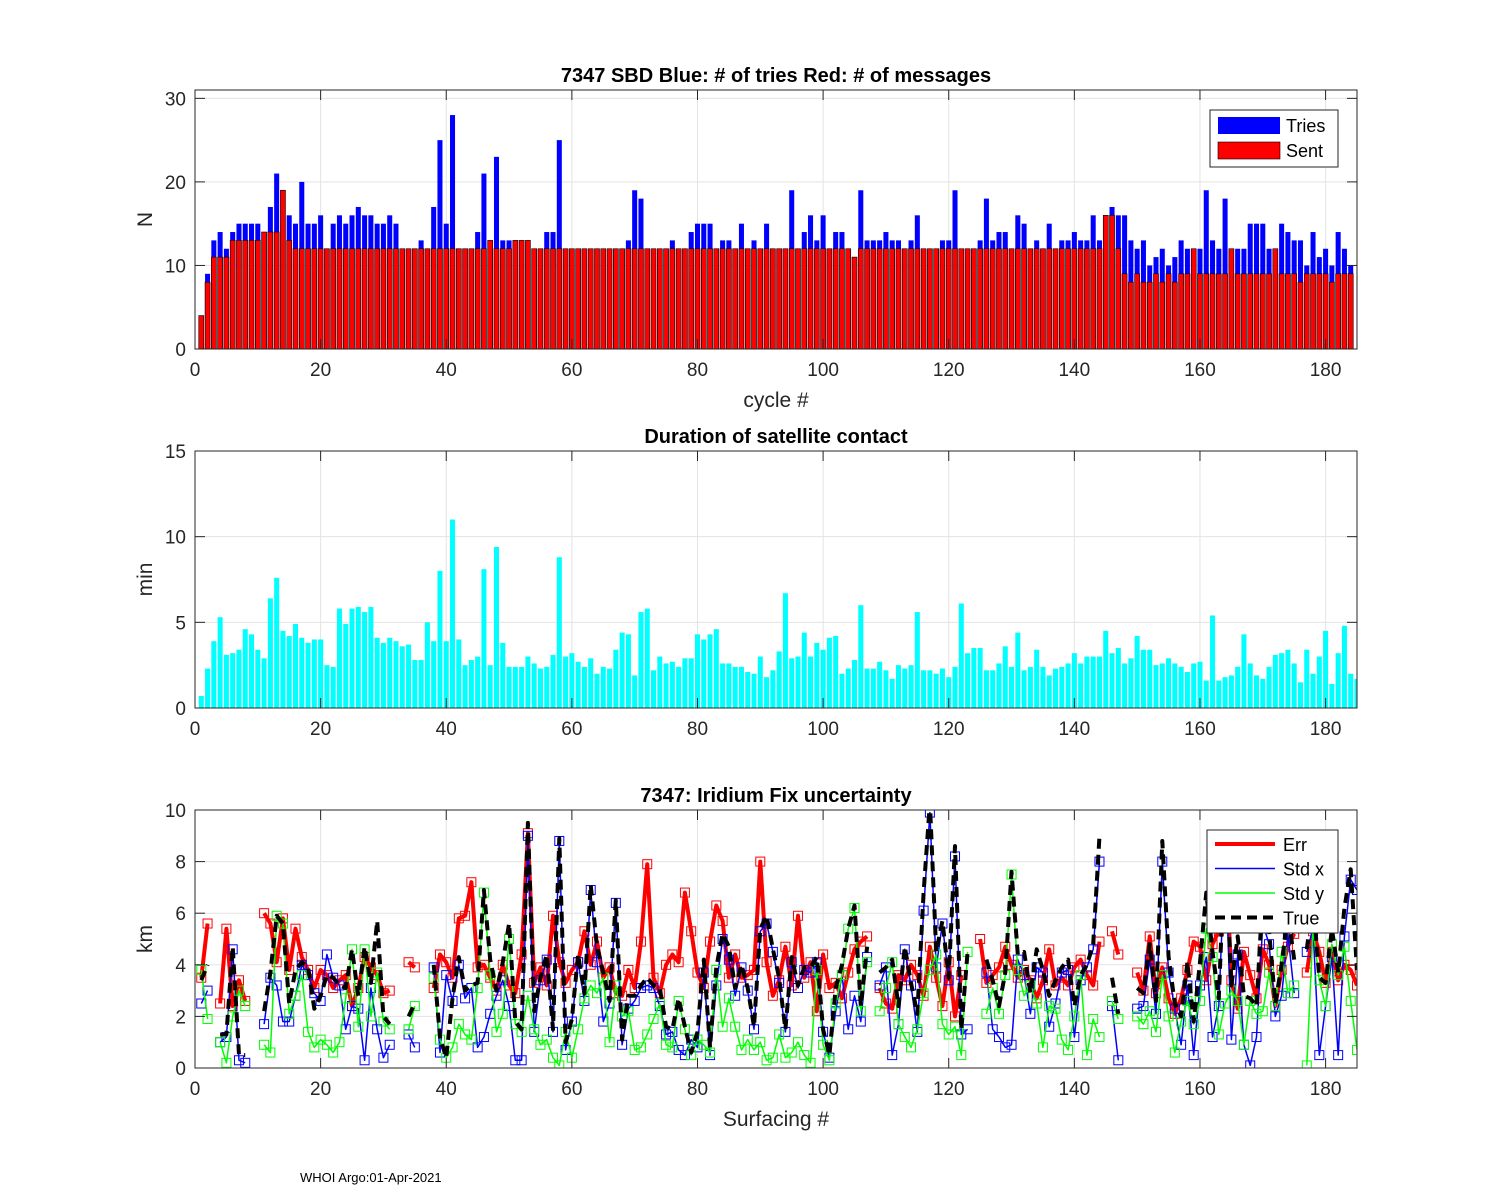 Image resolution: width=1500 pixels, height=1200 pixels. Describe the element at coordinates (1304, 151) in the screenshot. I see `legend-label: Sent` at that location.